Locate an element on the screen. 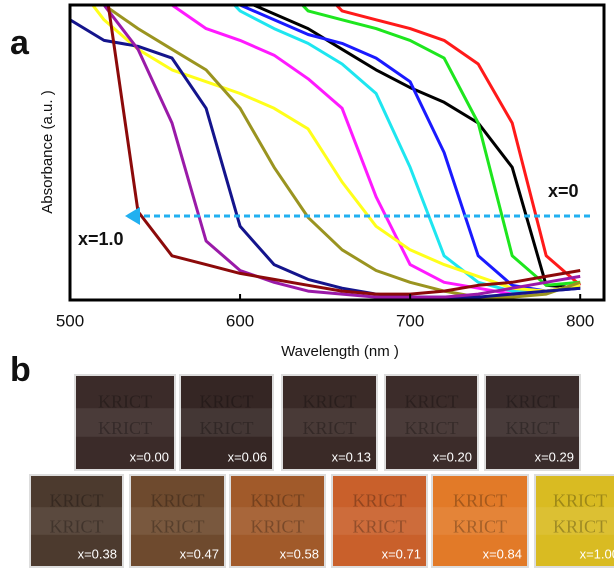  arrowhead is located at coordinates (132, 216).